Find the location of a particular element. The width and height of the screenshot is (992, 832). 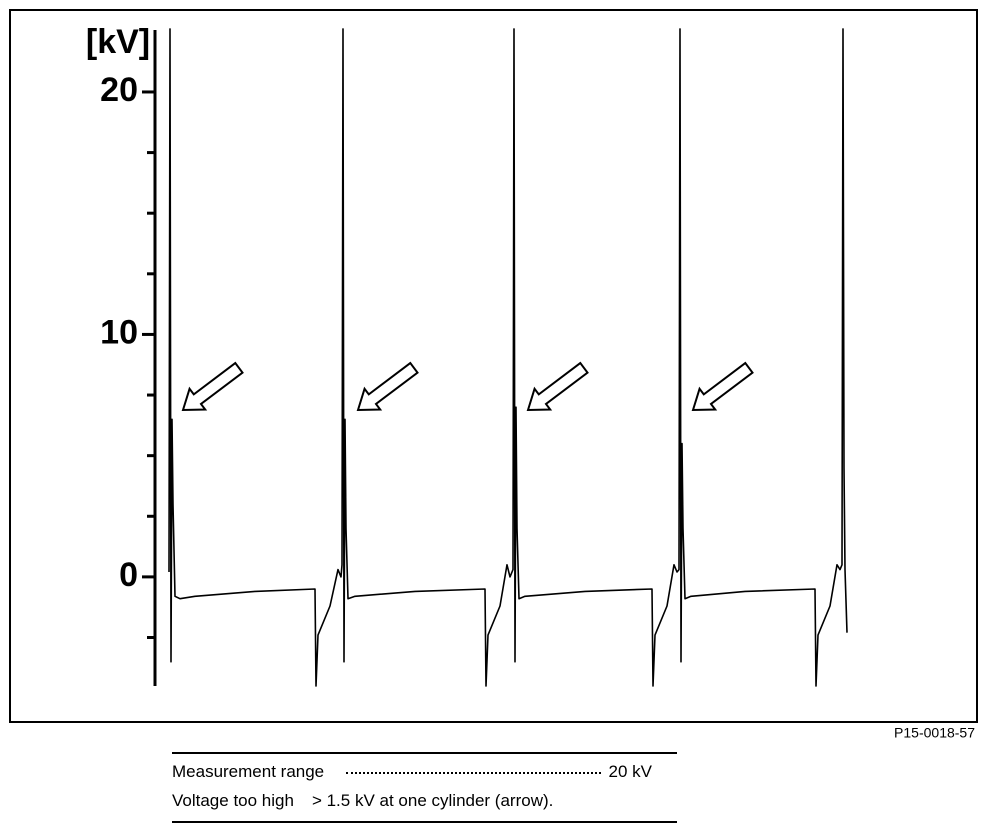

y-tick-label: 20 is located at coordinates (119, 90).